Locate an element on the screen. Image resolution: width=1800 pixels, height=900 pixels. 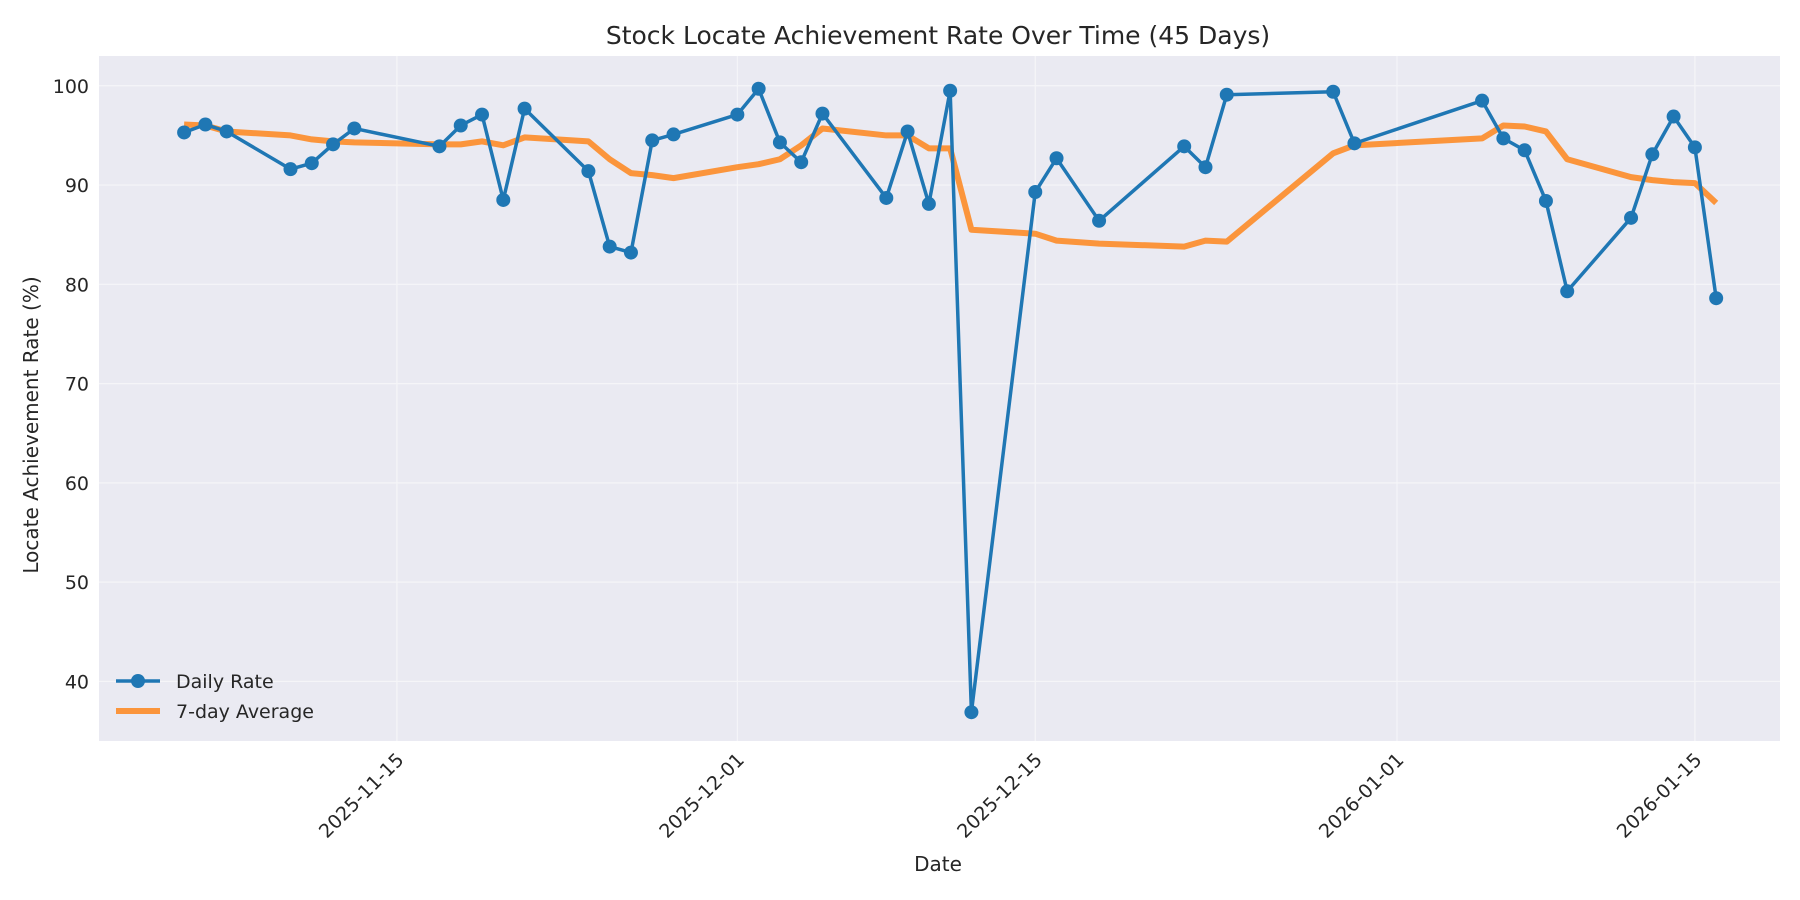
y-tick-label: 70 is located at coordinates (77, 385).